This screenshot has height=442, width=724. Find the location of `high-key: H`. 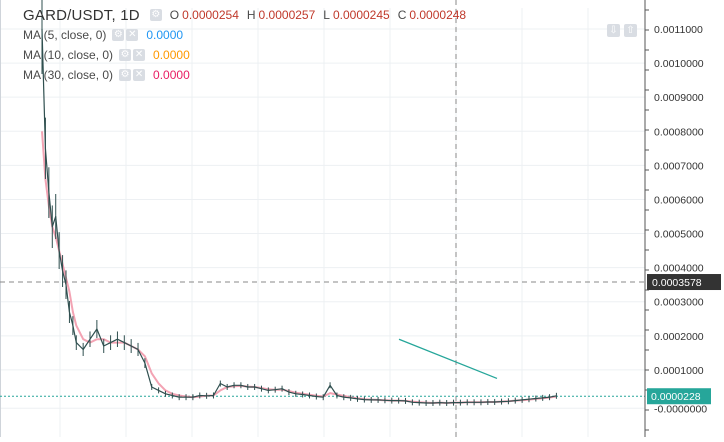

high-key: H is located at coordinates (251, 15).